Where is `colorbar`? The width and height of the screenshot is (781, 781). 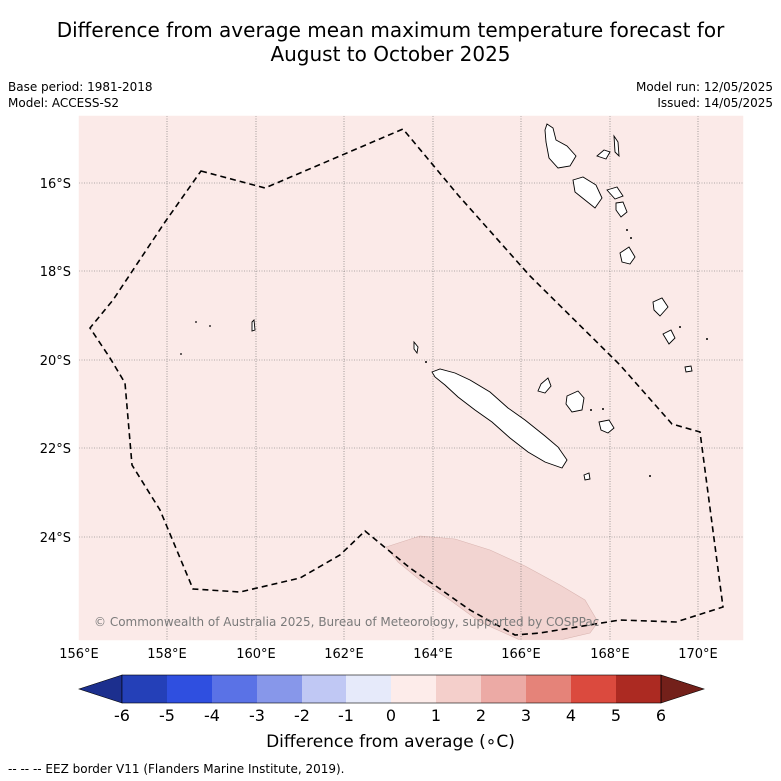
colorbar is located at coordinates (391, 689).